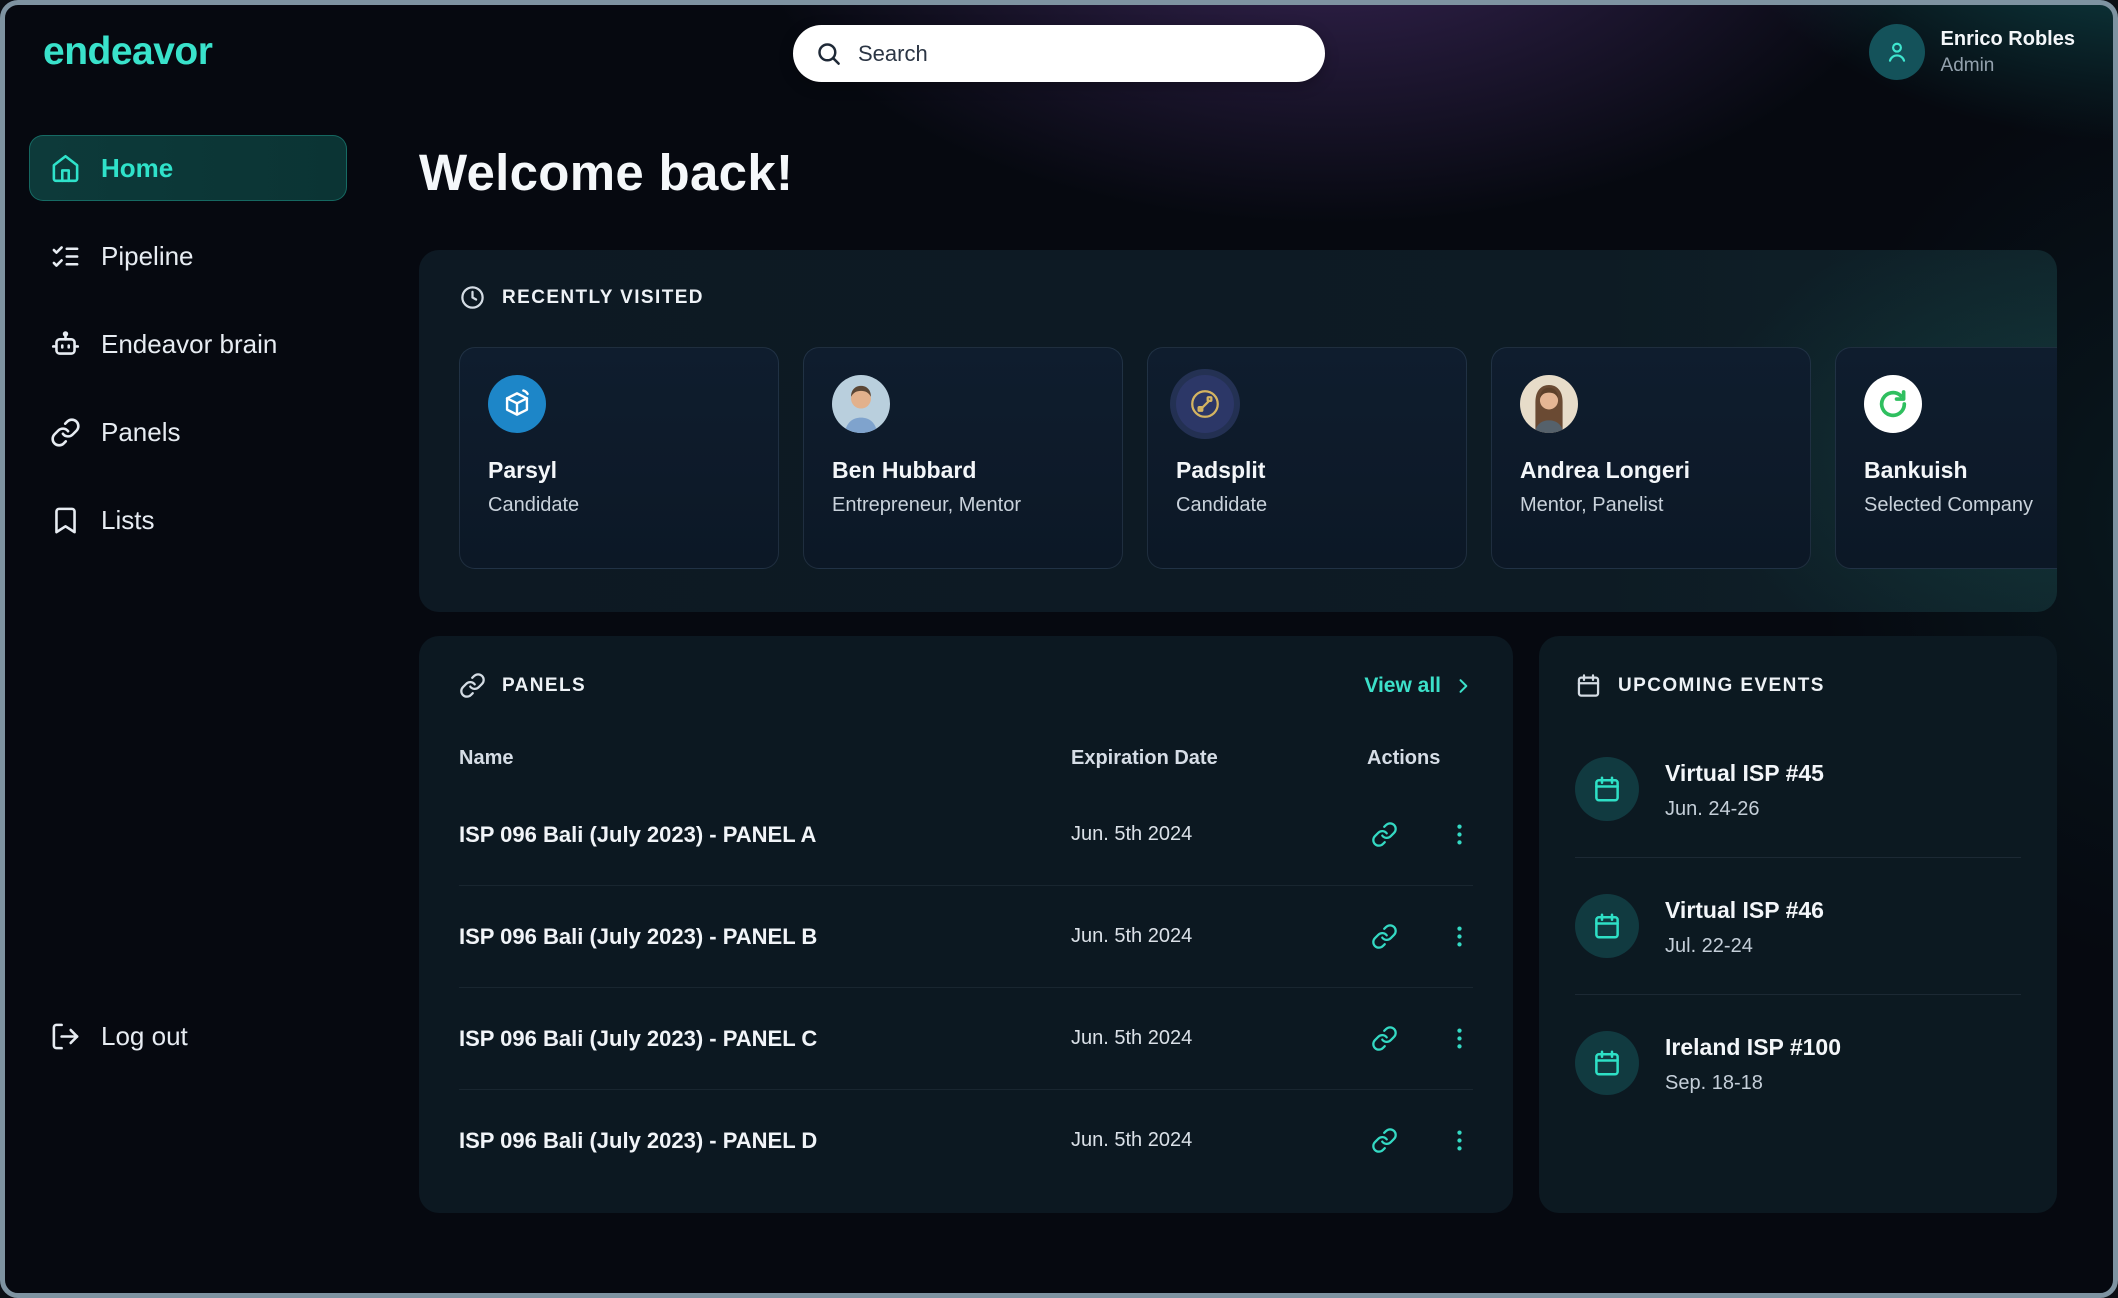 This screenshot has height=1298, width=2118. Describe the element at coordinates (603, 297) in the screenshot. I see `recently-visited-title: RECENTLY VISITED` at that location.